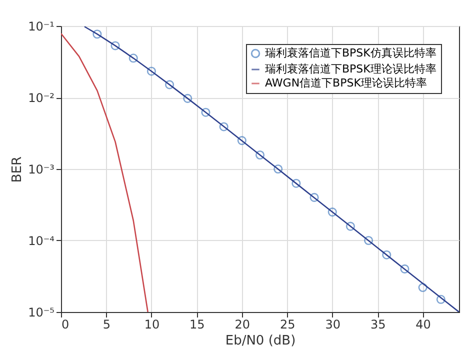  I want to click on x-tick-label: 10, so click(152, 325).